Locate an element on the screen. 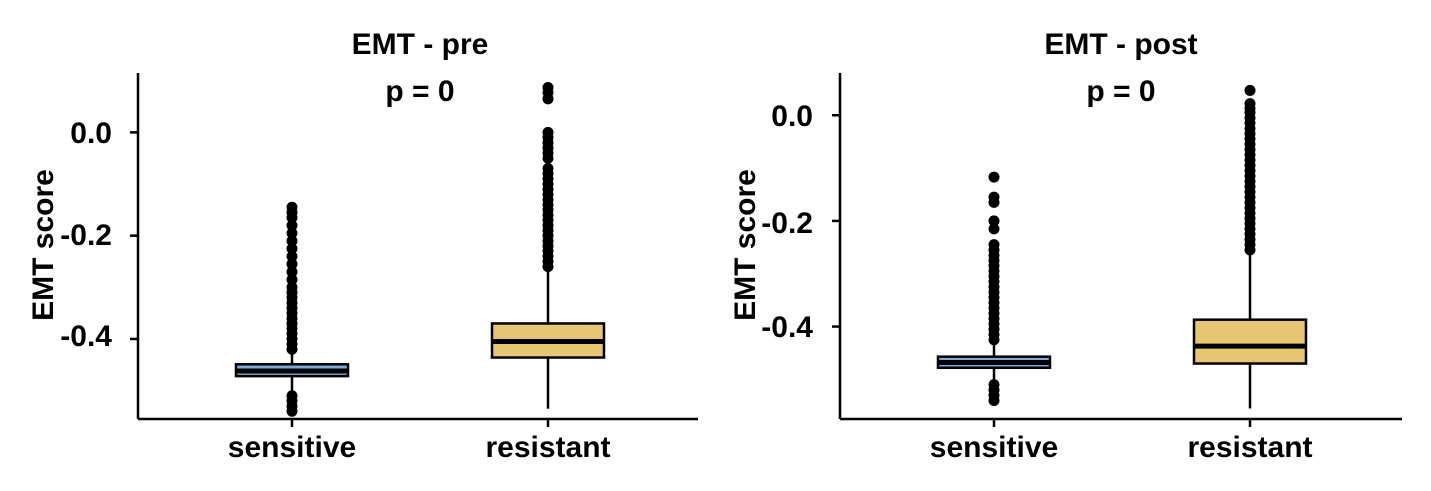 The image size is (1431, 491). box-resistant is located at coordinates (1250, 341).